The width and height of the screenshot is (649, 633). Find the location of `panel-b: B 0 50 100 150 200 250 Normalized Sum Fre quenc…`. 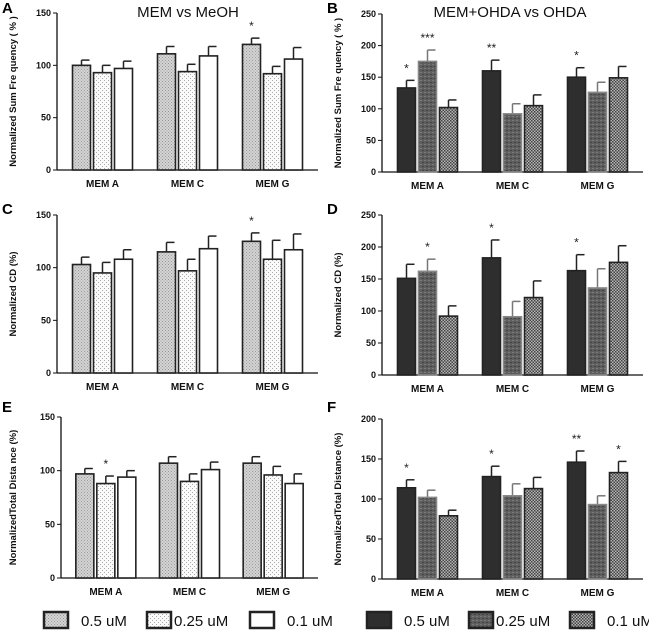

panel-b: B 0 50 100 150 200 250 Normalized Sum Fre quenc… is located at coordinates (485, 96).